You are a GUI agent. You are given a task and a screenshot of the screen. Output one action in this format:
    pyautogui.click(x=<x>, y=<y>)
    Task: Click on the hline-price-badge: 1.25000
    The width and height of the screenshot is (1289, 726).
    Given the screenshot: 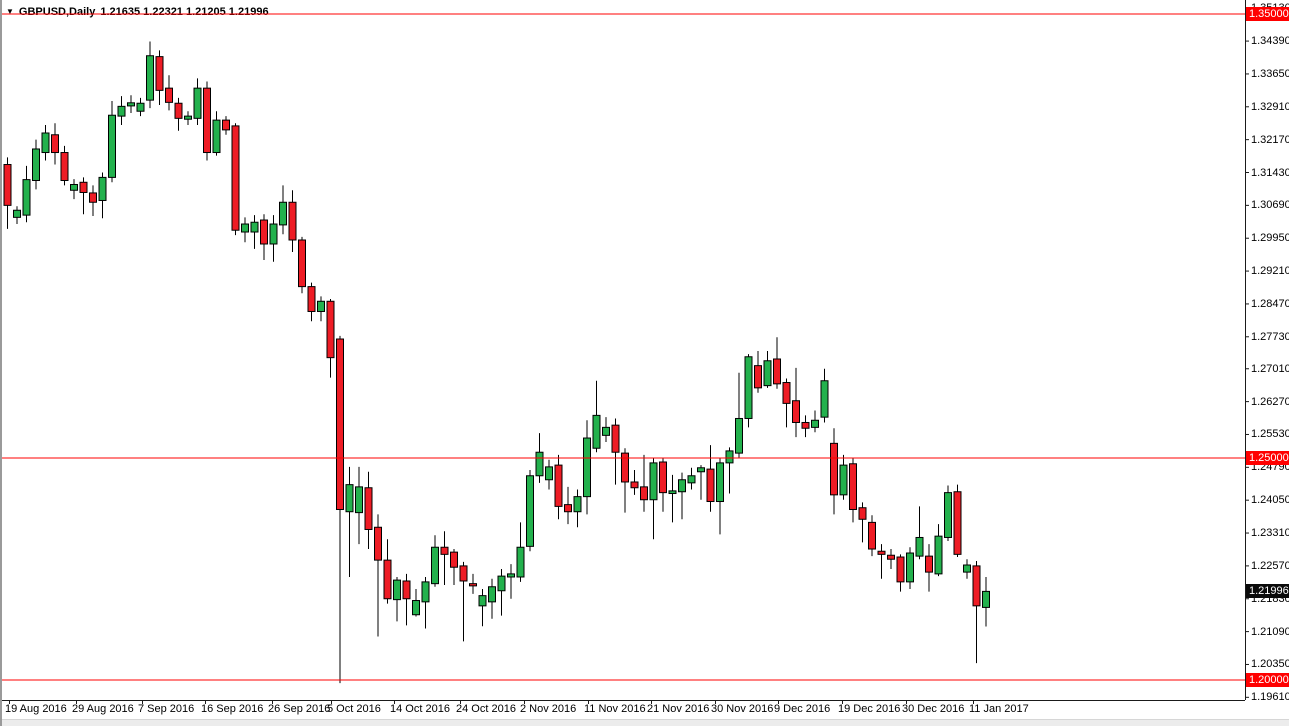 What is the action you would take?
    pyautogui.click(x=1267, y=458)
    